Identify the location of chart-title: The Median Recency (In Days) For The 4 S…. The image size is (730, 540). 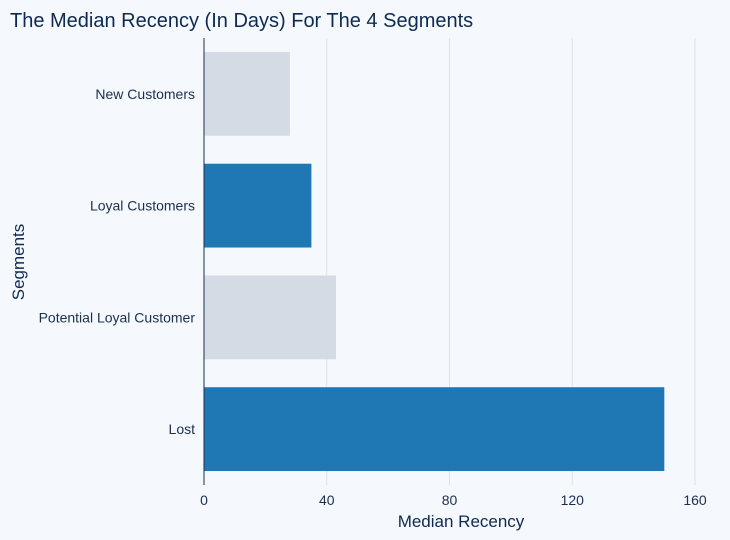
(241, 21).